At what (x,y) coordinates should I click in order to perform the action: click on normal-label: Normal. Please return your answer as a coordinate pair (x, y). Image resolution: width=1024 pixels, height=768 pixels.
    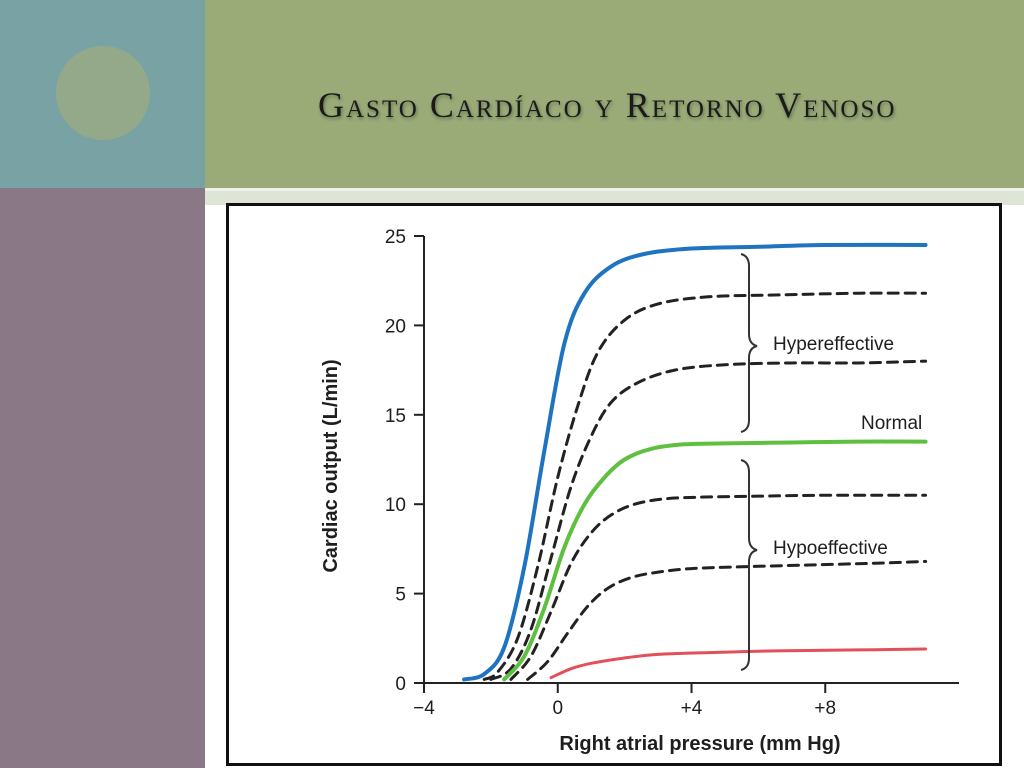
    Looking at the image, I should click on (891, 423).